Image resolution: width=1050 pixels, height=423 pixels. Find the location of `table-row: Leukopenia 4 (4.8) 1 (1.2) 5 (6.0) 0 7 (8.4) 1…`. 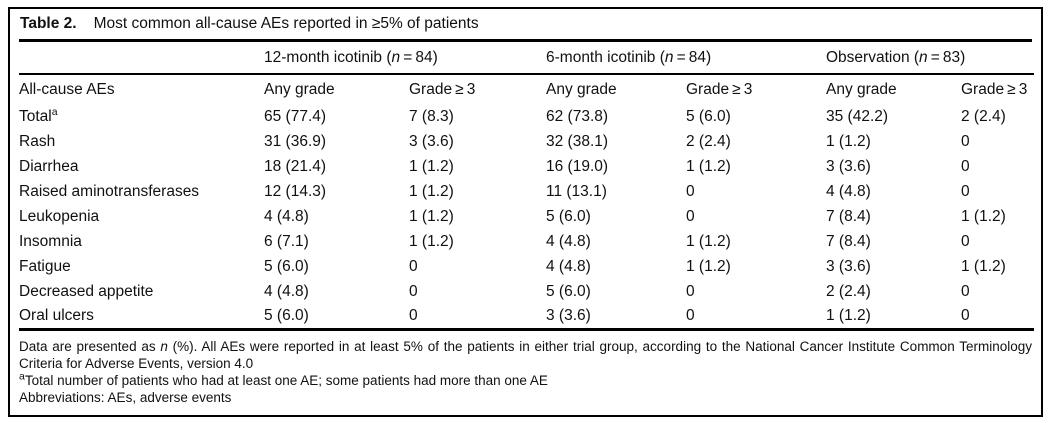

table-row: Leukopenia 4 (4.8) 1 (1.2) 5 (6.0) 0 7 (8.4) 1… is located at coordinates (526, 216).